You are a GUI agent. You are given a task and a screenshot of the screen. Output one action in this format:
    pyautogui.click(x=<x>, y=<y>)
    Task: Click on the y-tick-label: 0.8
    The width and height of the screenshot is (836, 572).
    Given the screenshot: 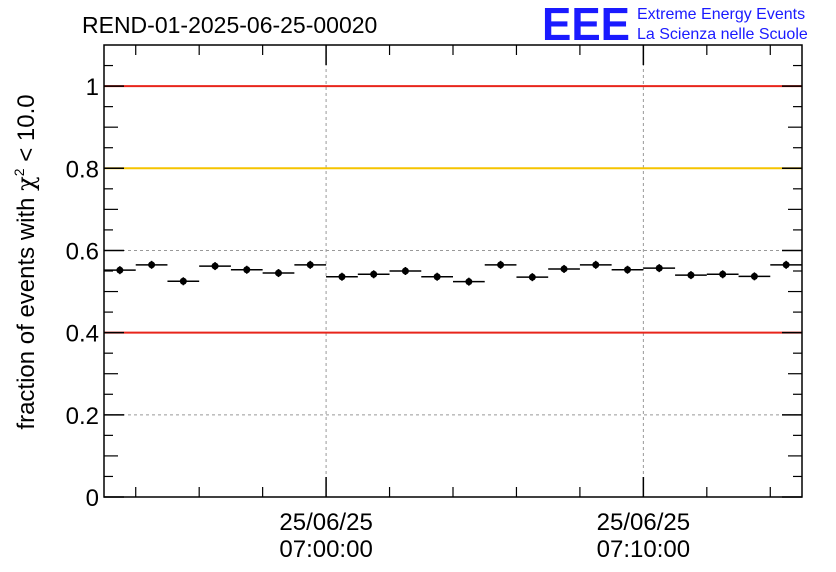 What is the action you would take?
    pyautogui.click(x=82, y=169)
    